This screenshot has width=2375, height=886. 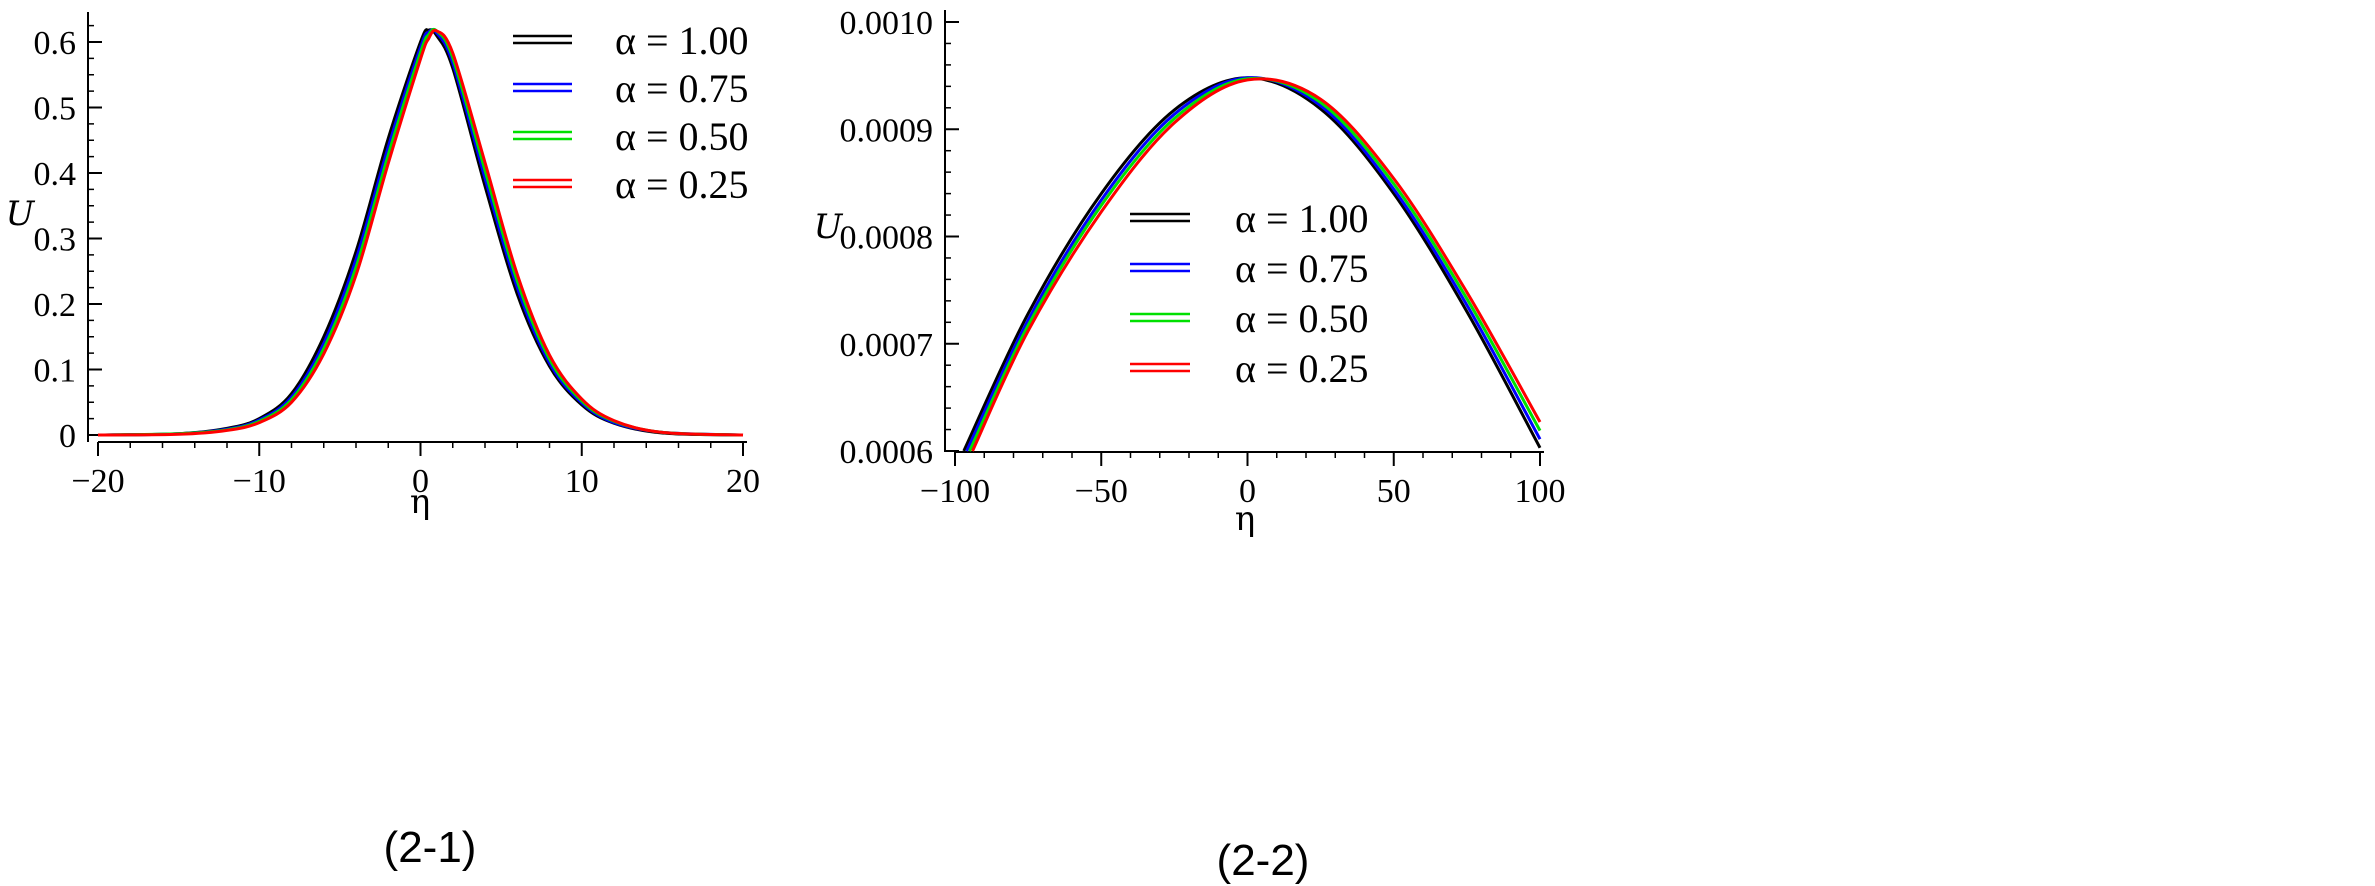 I want to click on panel-caption: (2-1), so click(x=430, y=847).